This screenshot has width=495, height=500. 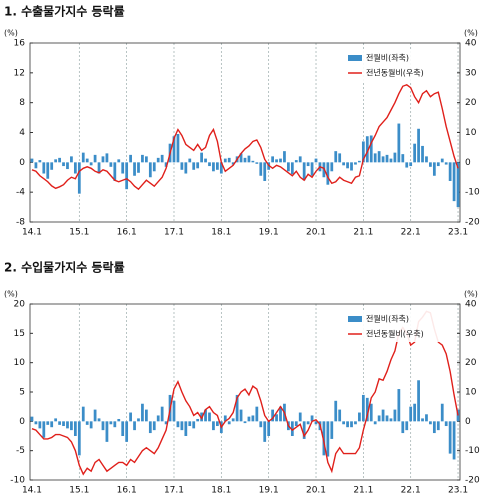 What do you see at coordinates (468, 163) in the screenshot?
I see `y2-tick-label: 0` at bounding box center [468, 163].